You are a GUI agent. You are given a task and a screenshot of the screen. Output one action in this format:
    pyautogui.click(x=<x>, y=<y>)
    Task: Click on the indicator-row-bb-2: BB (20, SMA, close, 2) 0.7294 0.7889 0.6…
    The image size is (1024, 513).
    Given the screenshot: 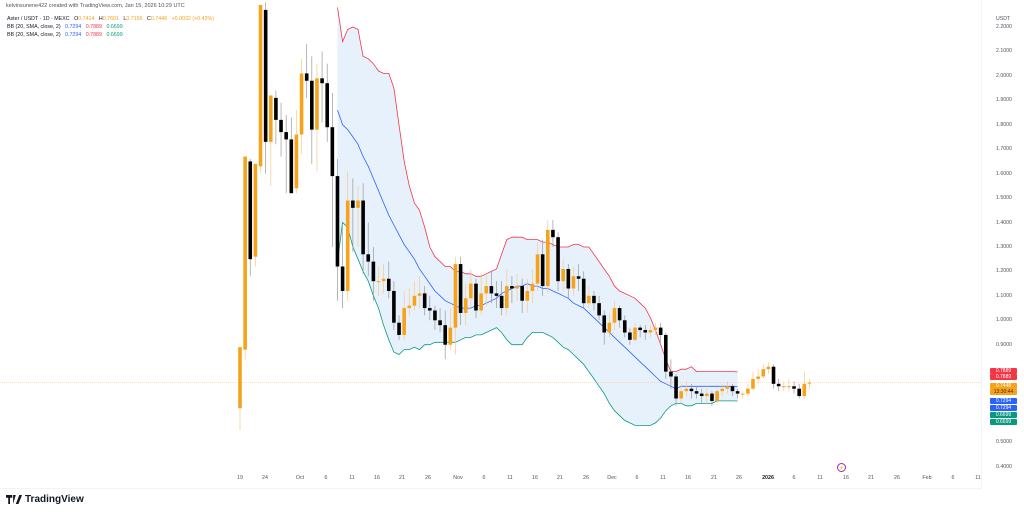 What is the action you would take?
    pyautogui.click(x=110, y=35)
    